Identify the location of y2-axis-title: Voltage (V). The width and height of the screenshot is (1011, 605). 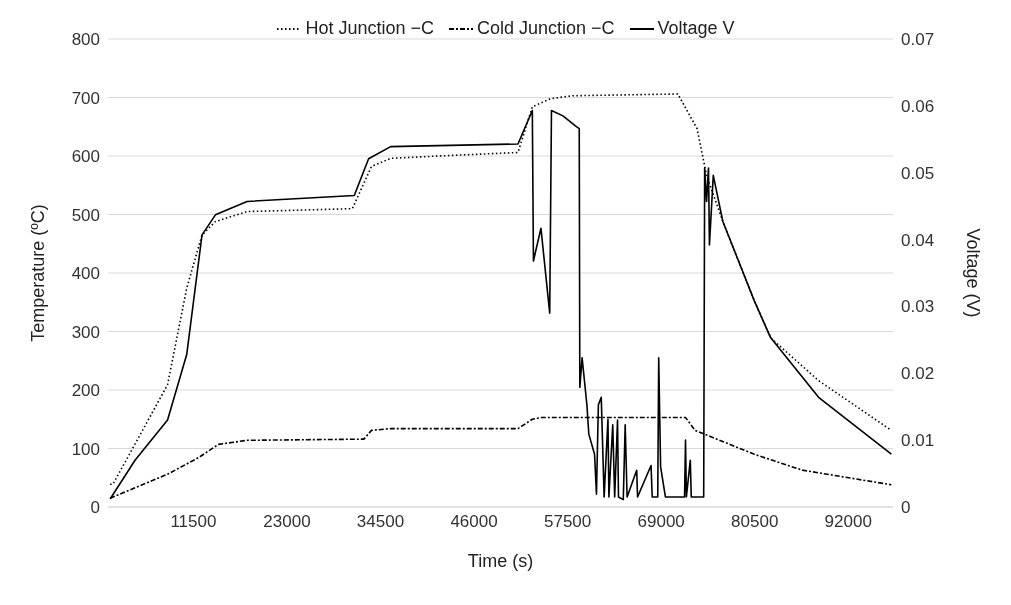
(972, 273).